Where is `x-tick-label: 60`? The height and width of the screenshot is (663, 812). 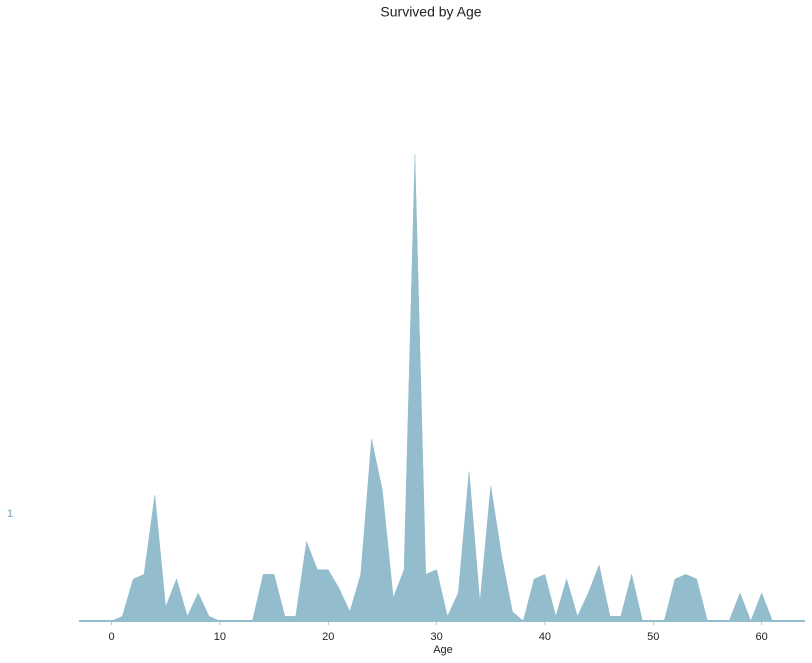 x-tick-label: 60 is located at coordinates (762, 637).